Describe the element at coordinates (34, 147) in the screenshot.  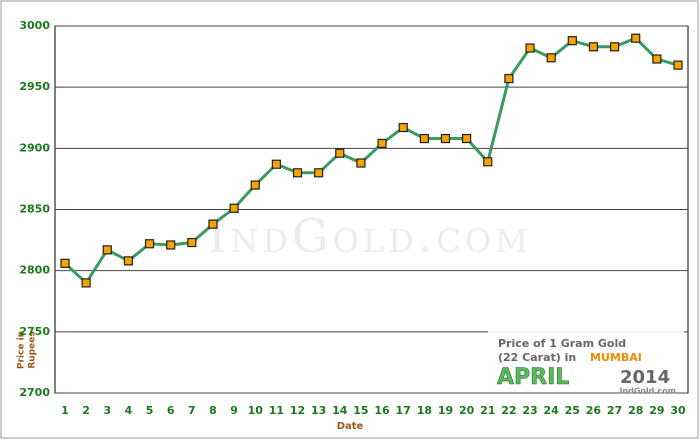
I see `y-tick-label: 2900` at that location.